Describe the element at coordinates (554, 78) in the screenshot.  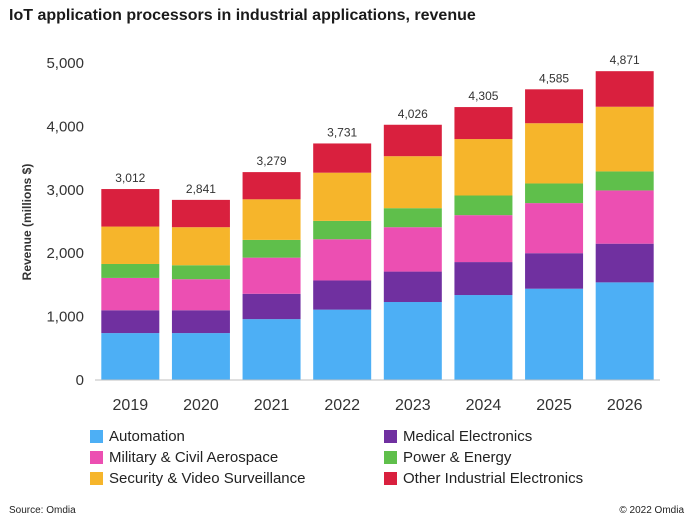
I see `total-data-label: 4,585` at that location.